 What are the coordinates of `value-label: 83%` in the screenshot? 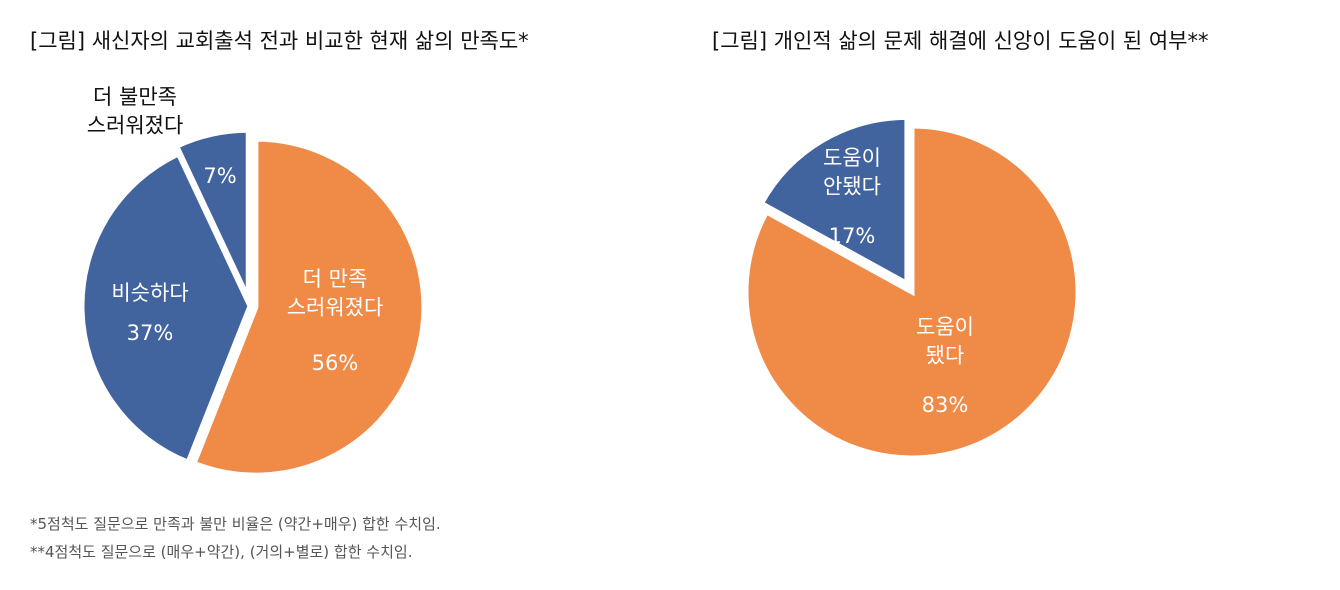 It's located at (945, 405).